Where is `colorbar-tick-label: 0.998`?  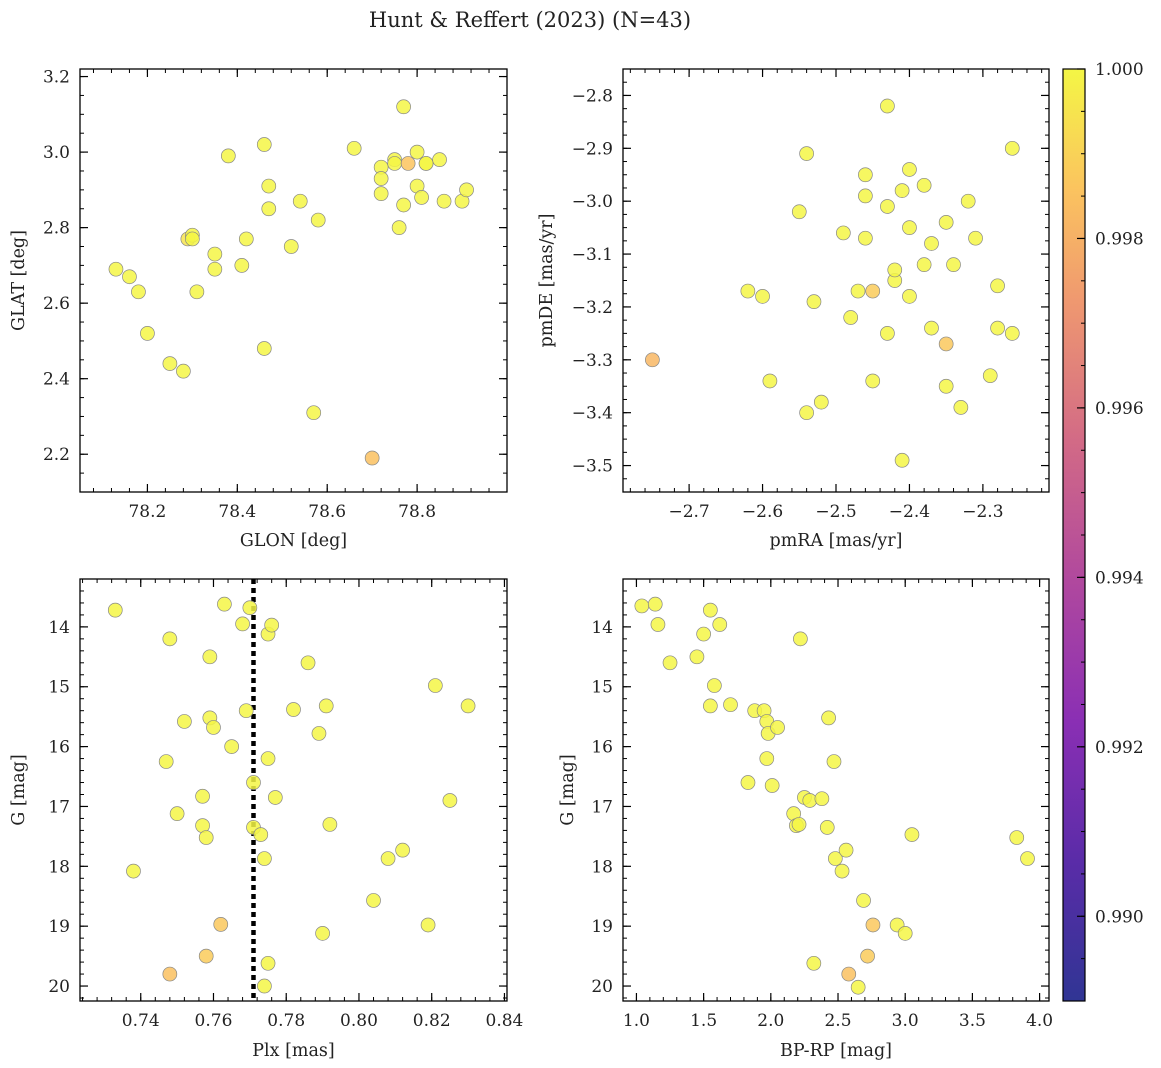 colorbar-tick-label: 0.998 is located at coordinates (1119, 239).